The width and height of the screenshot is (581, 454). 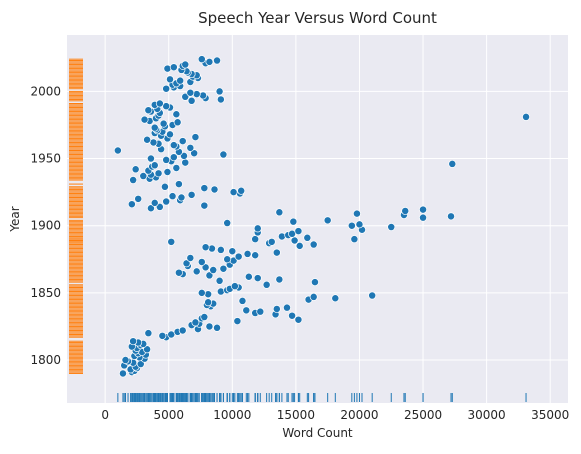 I want to click on y-tick-labels: 1800 1850 1900 1950 2000, so click(x=45, y=225).